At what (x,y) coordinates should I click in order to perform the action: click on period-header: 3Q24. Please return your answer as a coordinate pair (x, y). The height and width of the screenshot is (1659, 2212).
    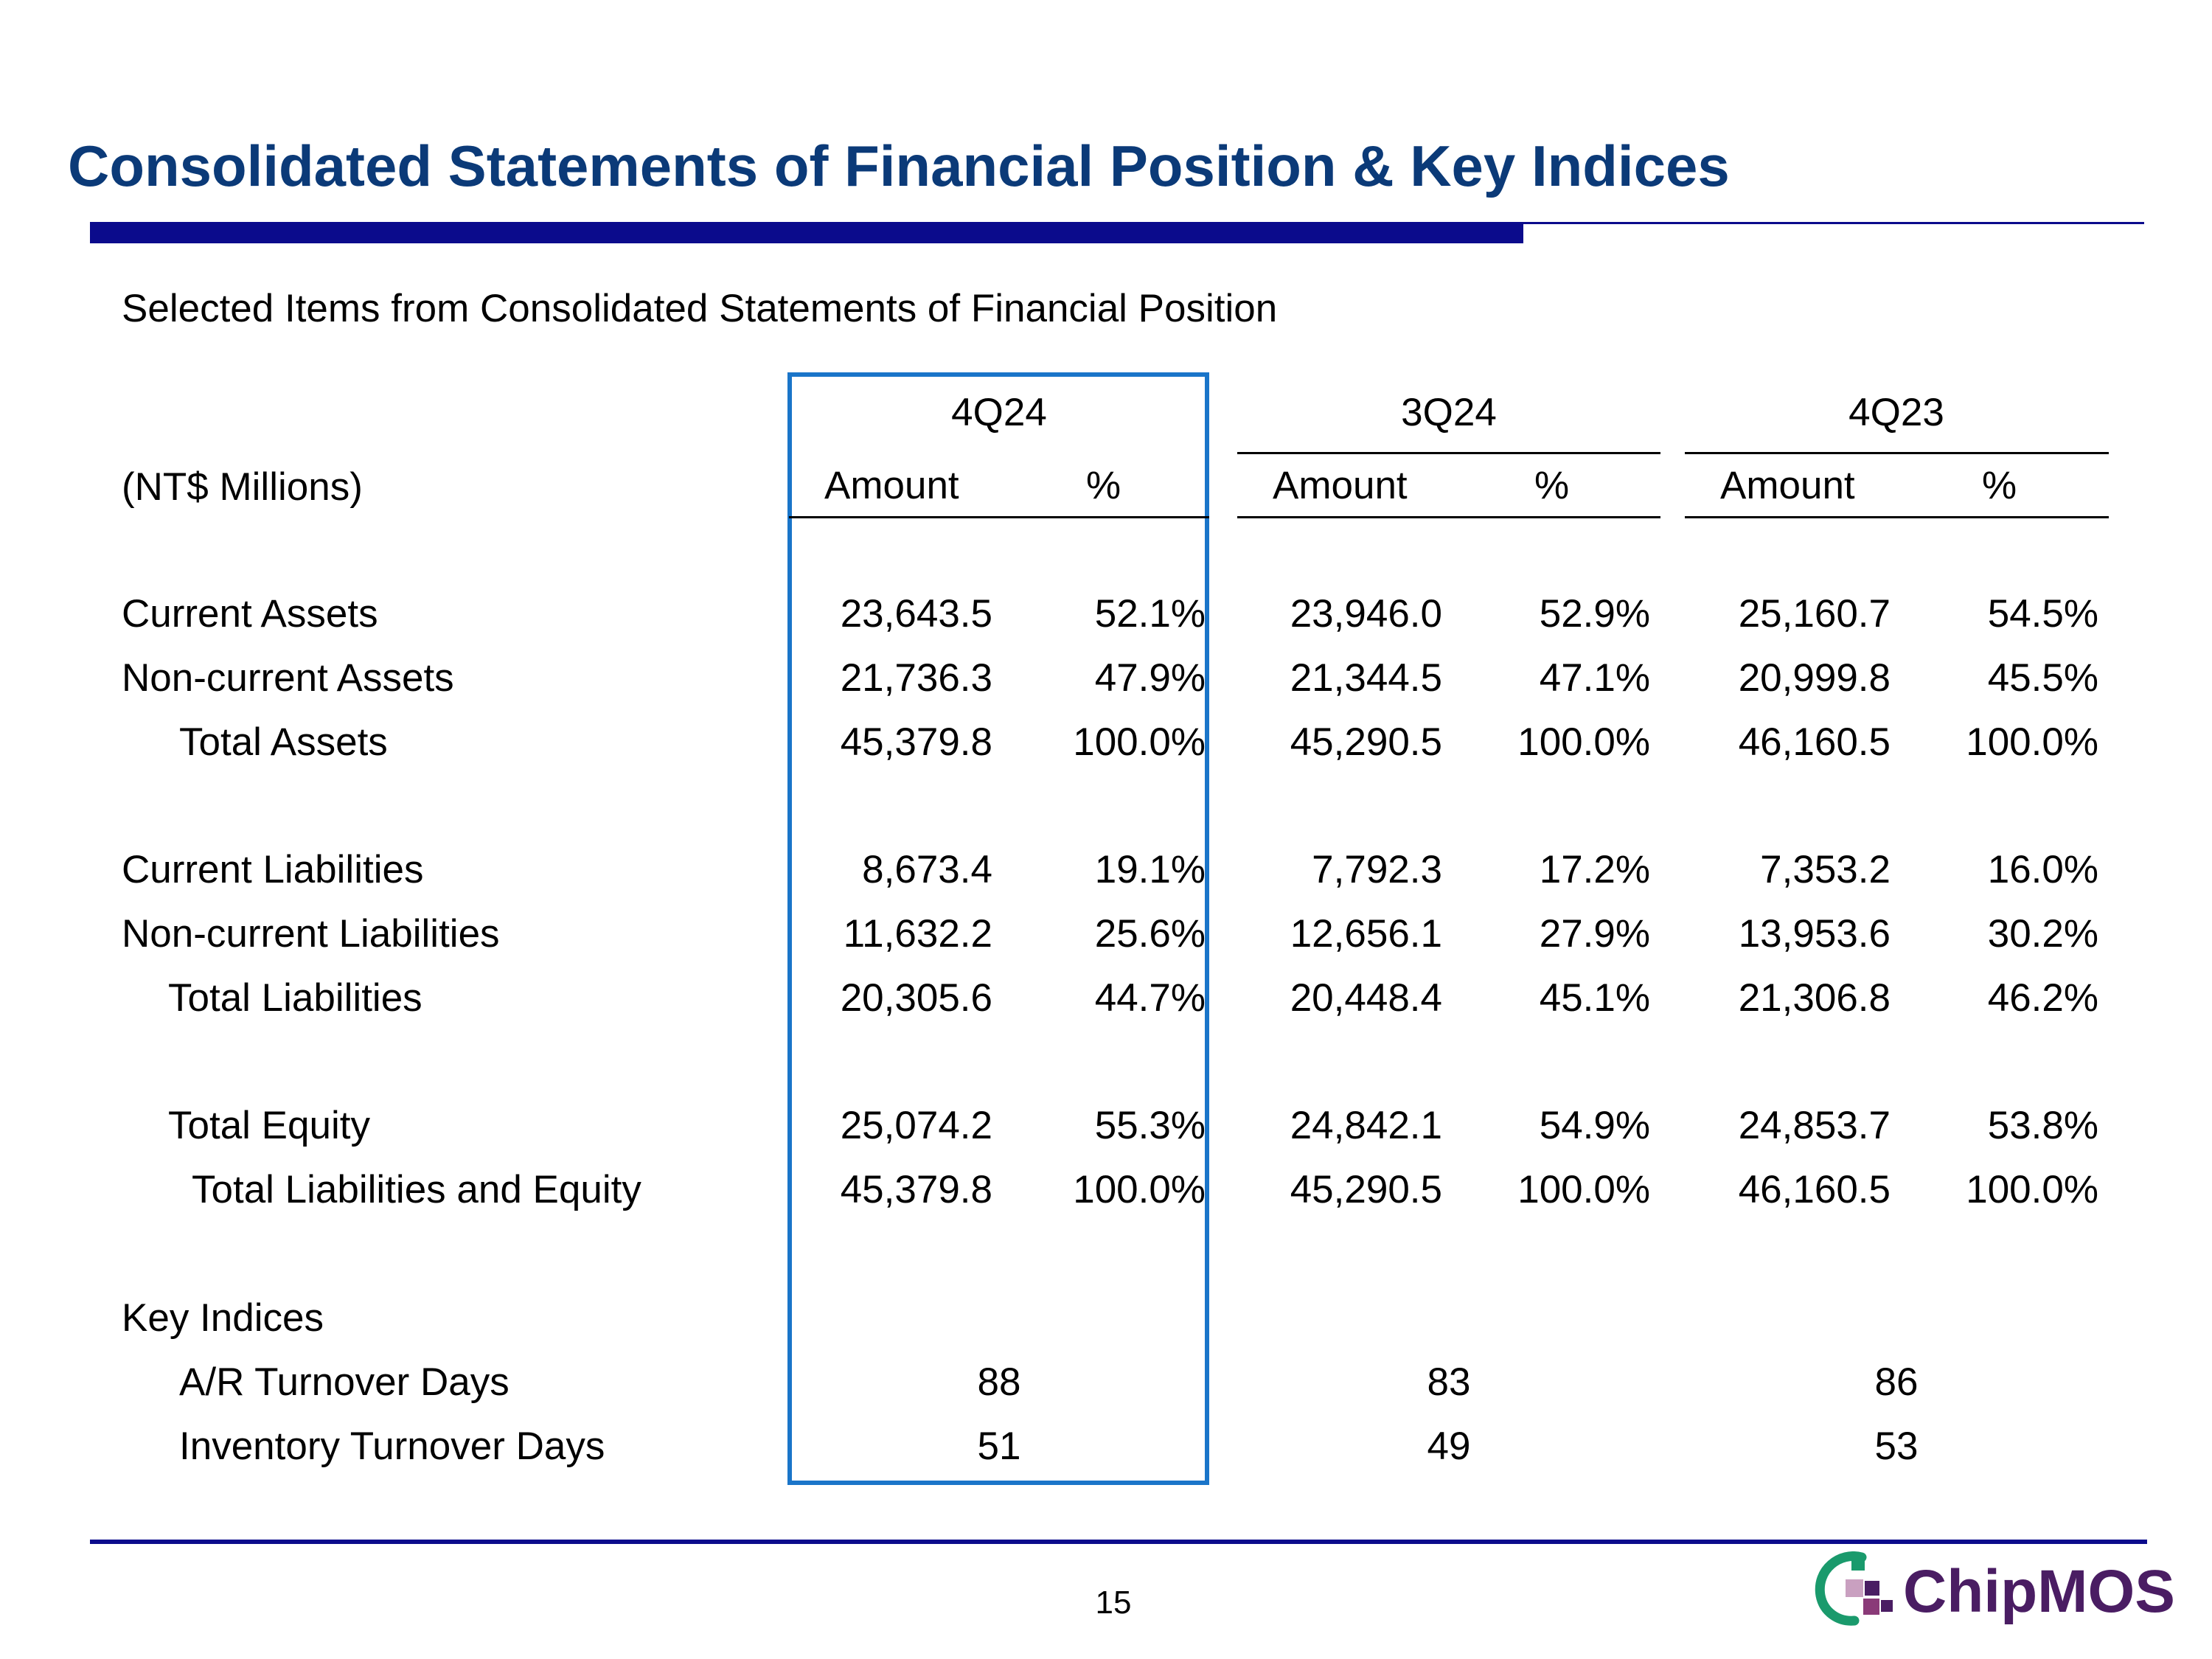
    Looking at the image, I should click on (1449, 412).